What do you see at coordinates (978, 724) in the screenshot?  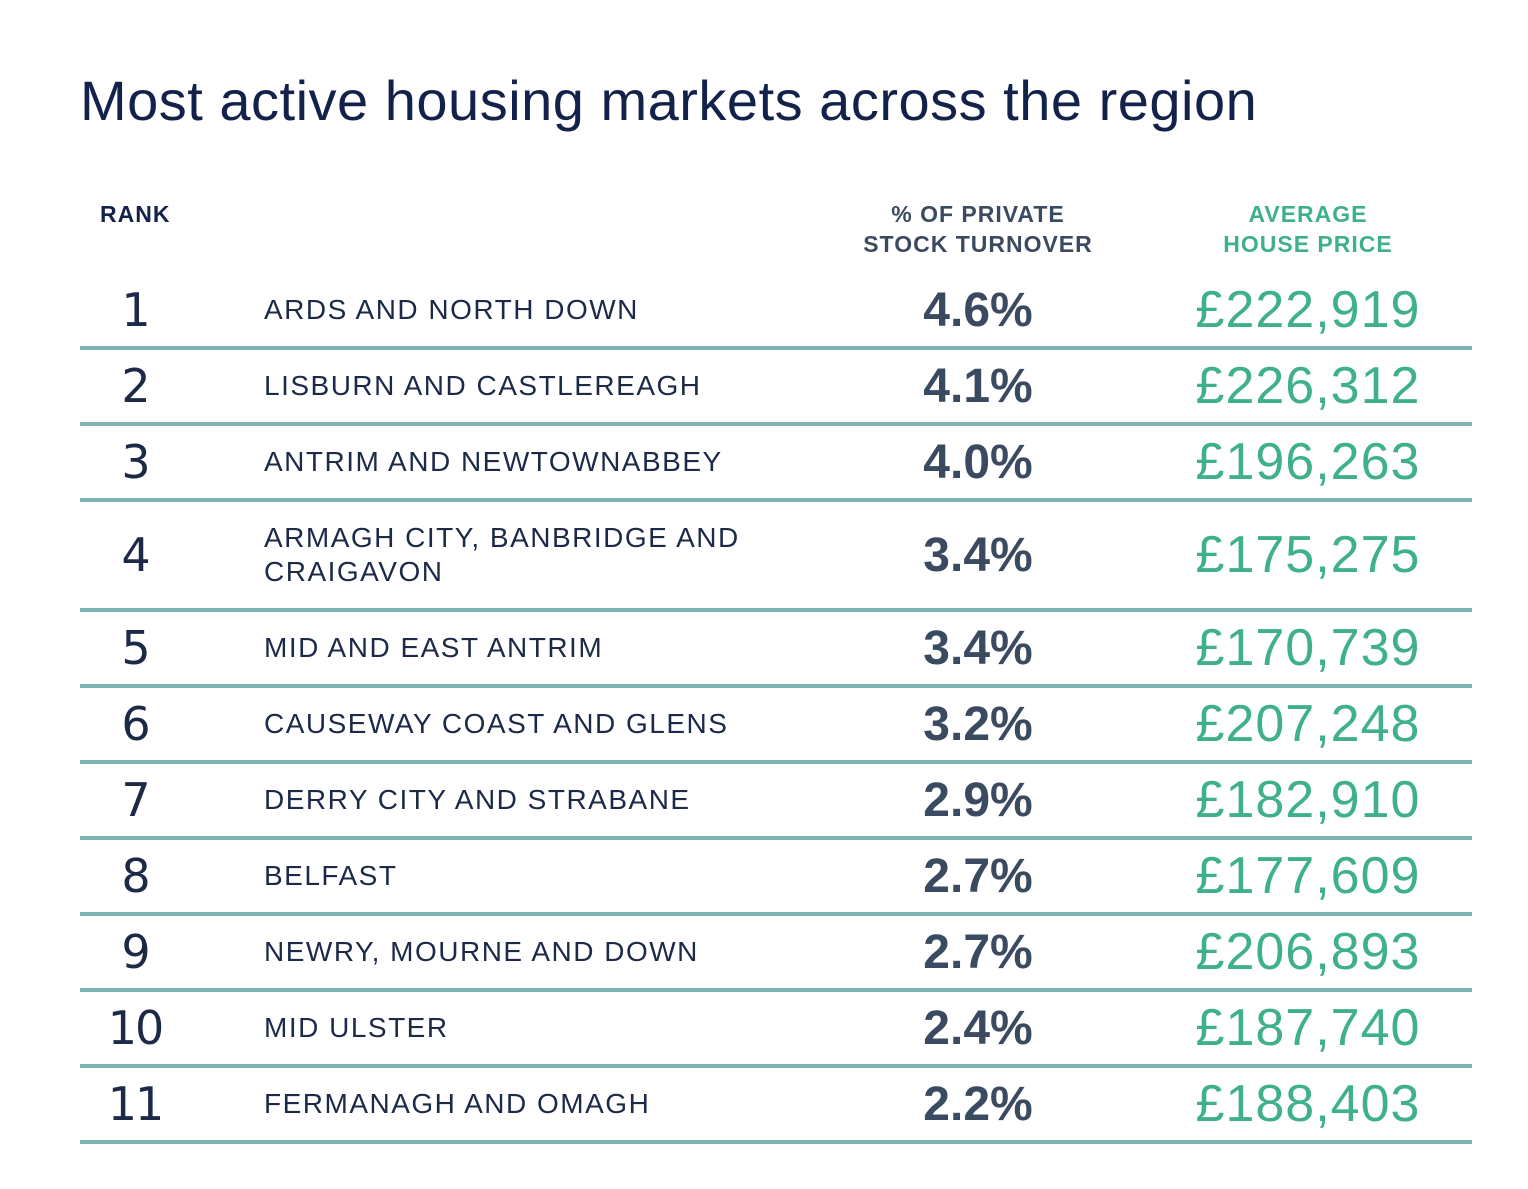 I see `turnover-cell: 3.2%` at bounding box center [978, 724].